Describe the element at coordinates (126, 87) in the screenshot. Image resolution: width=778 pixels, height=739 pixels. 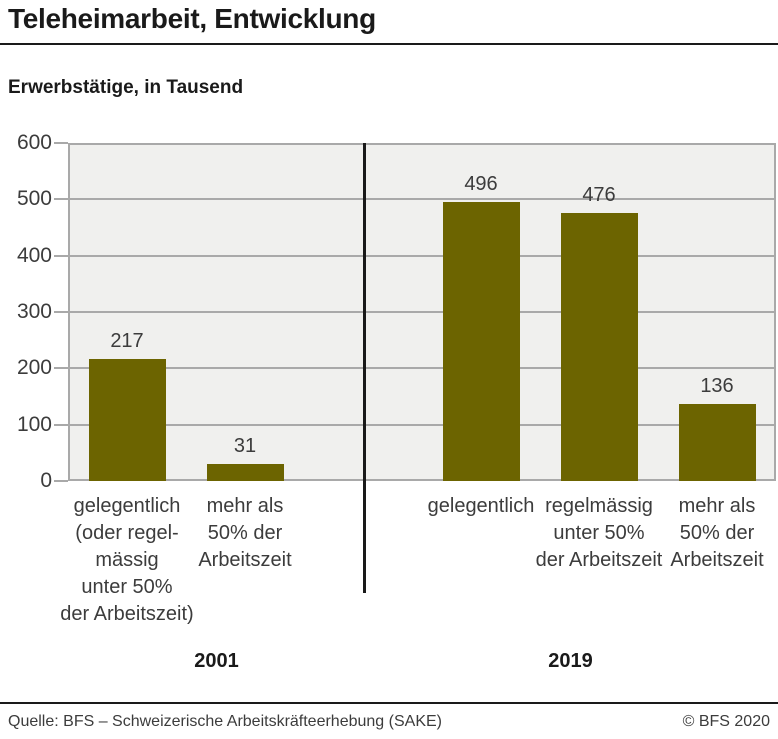
I see `chart-subtitle: Erwerbstätige, in Tausend` at that location.